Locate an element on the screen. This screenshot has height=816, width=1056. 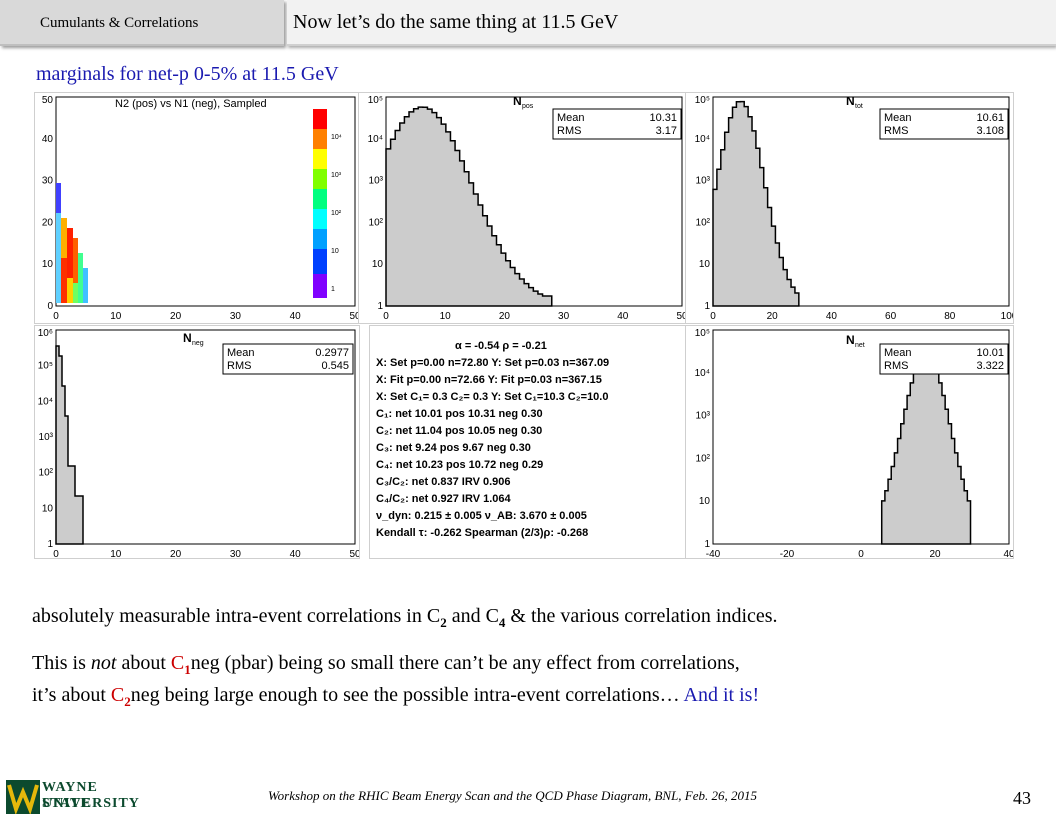
line3-a: it’s about is located at coordinates (71, 695).